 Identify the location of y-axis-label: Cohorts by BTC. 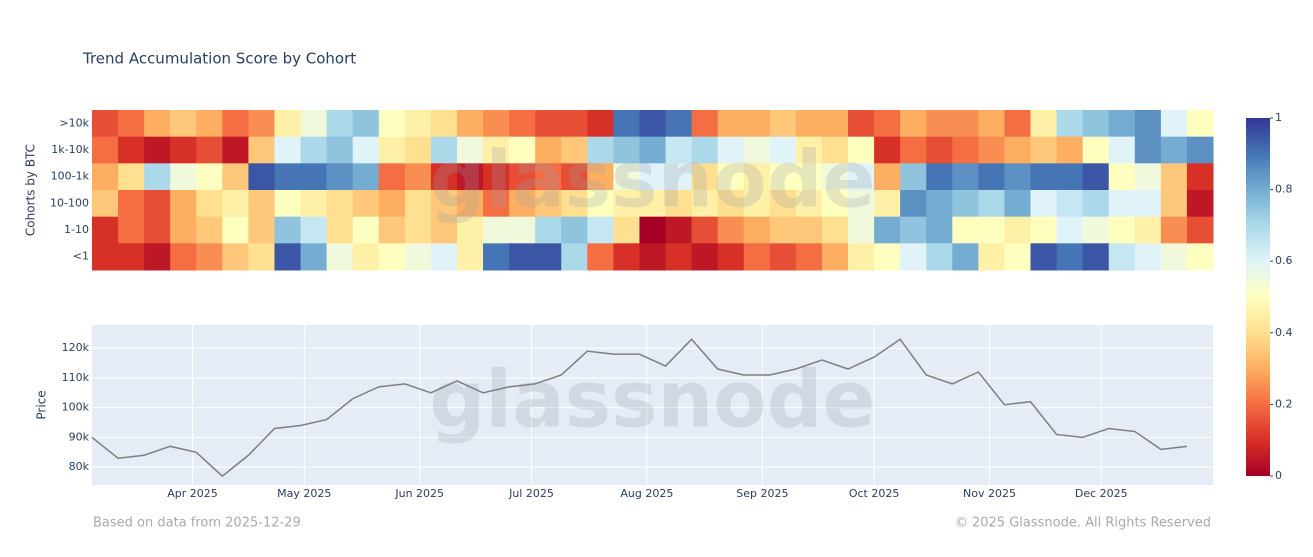
(31, 190).